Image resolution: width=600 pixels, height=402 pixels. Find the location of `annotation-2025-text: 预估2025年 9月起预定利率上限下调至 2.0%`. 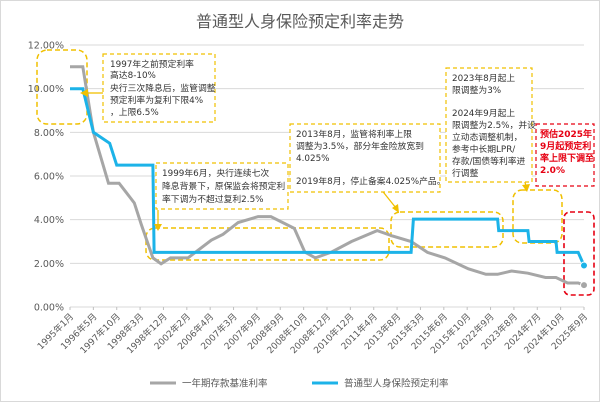

annotation-2025-text: 预估2025年 9月起预定利率上限下调至 2.0% is located at coordinates (567, 152).